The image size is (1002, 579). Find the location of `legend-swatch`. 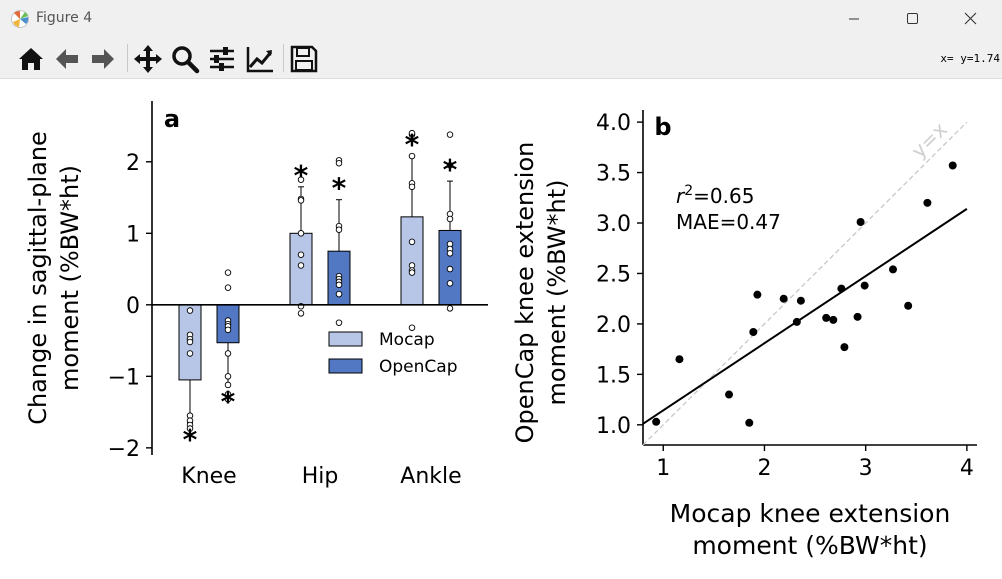

legend-swatch is located at coordinates (345, 339).